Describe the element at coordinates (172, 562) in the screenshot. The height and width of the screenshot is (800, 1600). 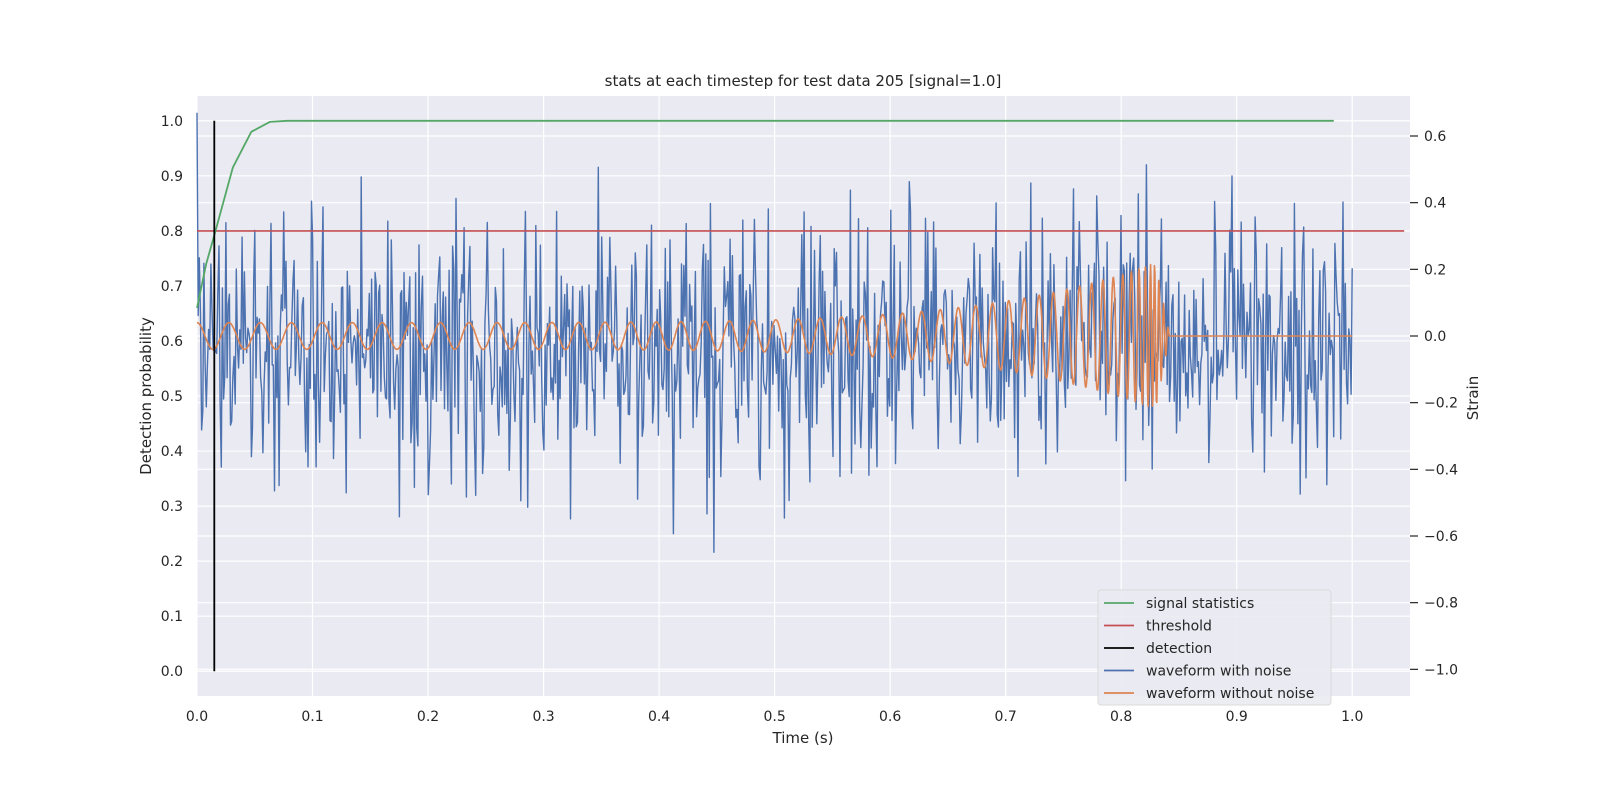
I see `y-tick-label: 0.2` at that location.